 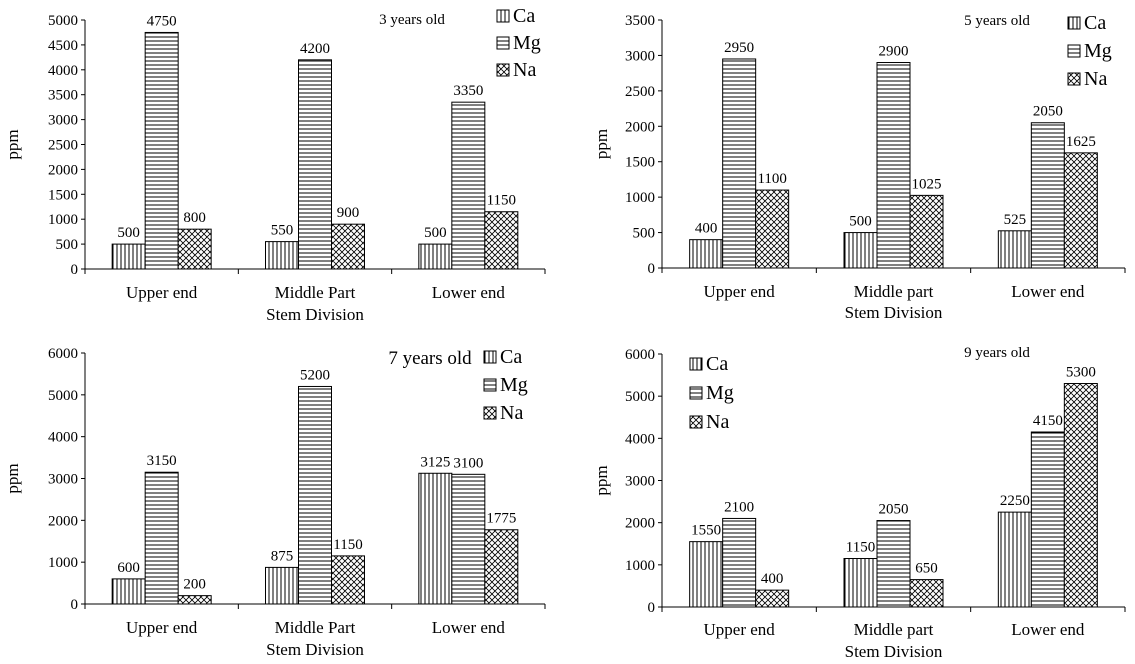 I want to click on data-label-ca-lower-end: 3125, so click(x=435, y=462).